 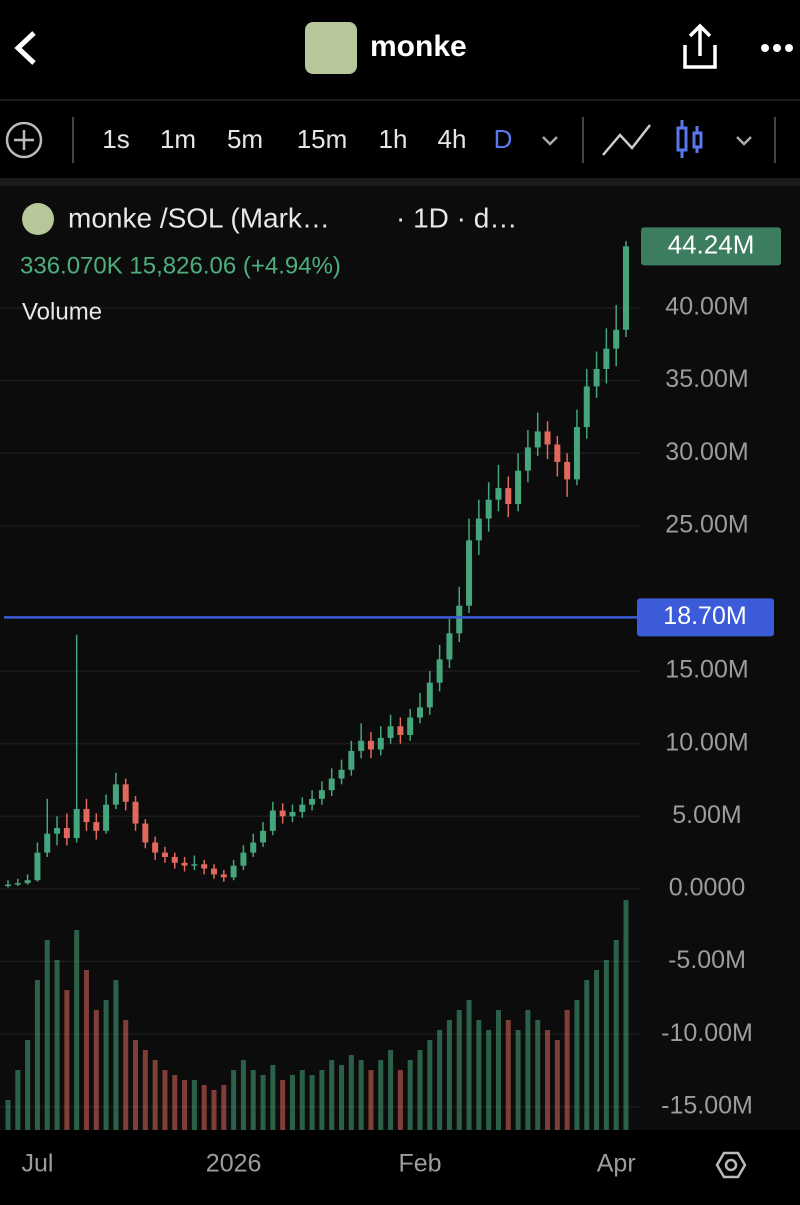 I want to click on line-chart-button, so click(x=626, y=140).